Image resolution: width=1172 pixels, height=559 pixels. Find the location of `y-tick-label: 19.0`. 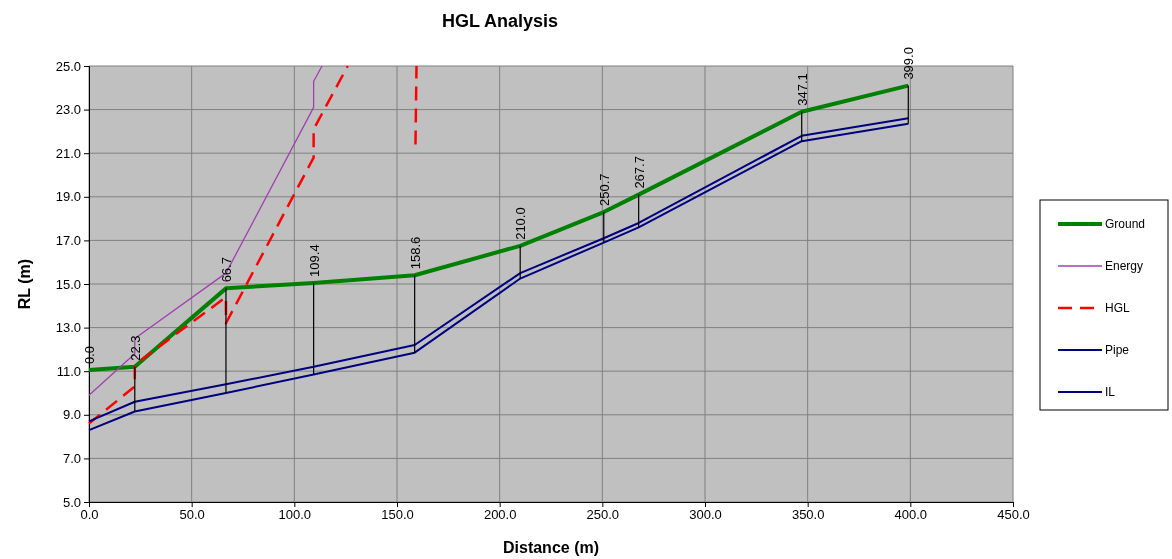

y-tick-label: 19.0 is located at coordinates (68, 197).